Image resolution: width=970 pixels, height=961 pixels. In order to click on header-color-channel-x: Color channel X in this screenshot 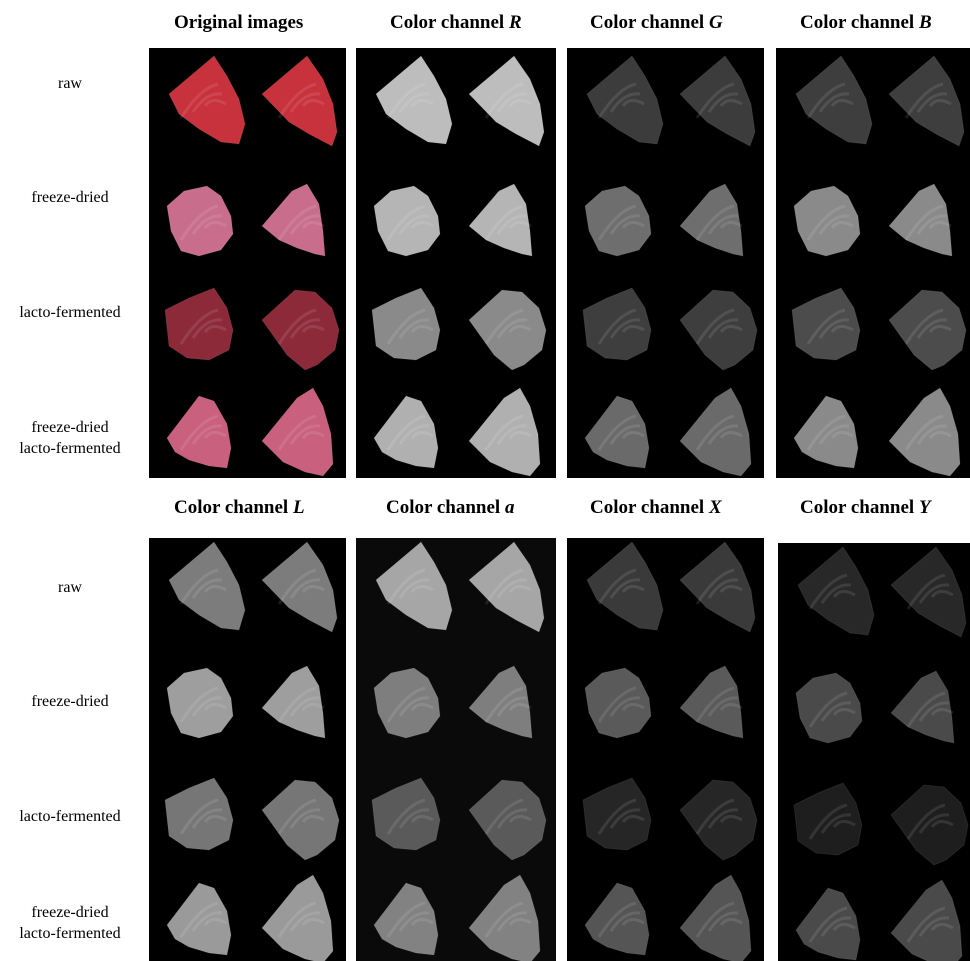, I will do `click(656, 507)`.